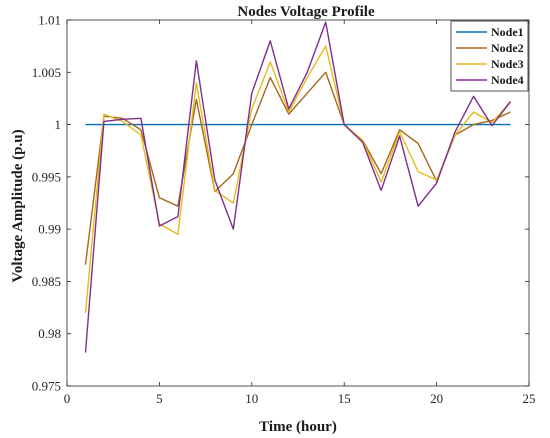 Image resolution: width=550 pixels, height=438 pixels. Describe the element at coordinates (159, 398) in the screenshot. I see `x-tick-label: 5` at that location.